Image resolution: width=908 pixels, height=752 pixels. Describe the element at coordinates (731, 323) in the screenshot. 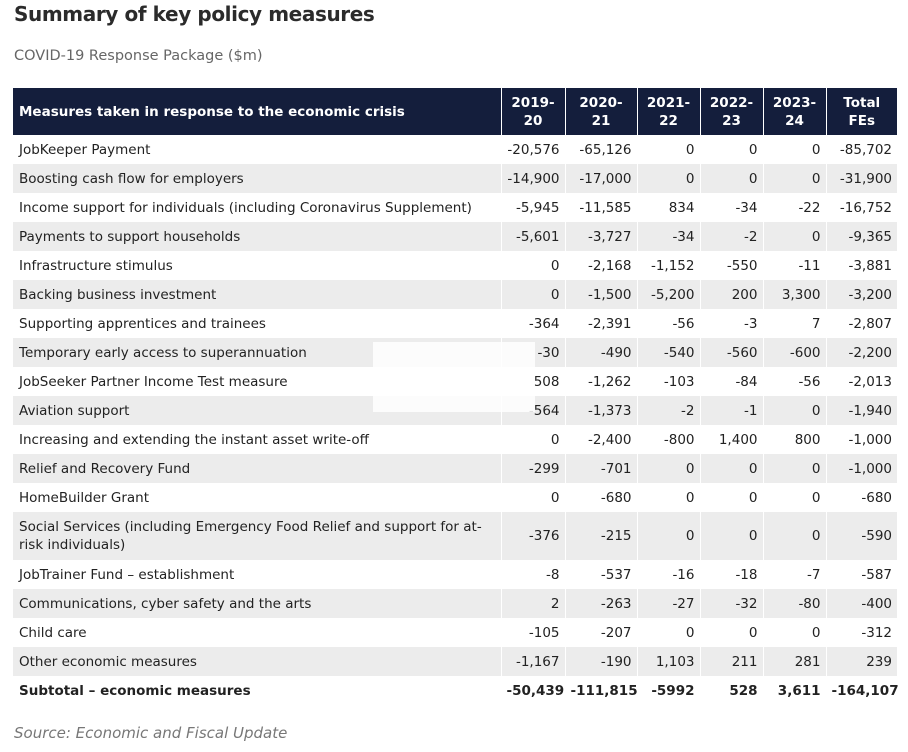

I see `value-cell: -3` at that location.